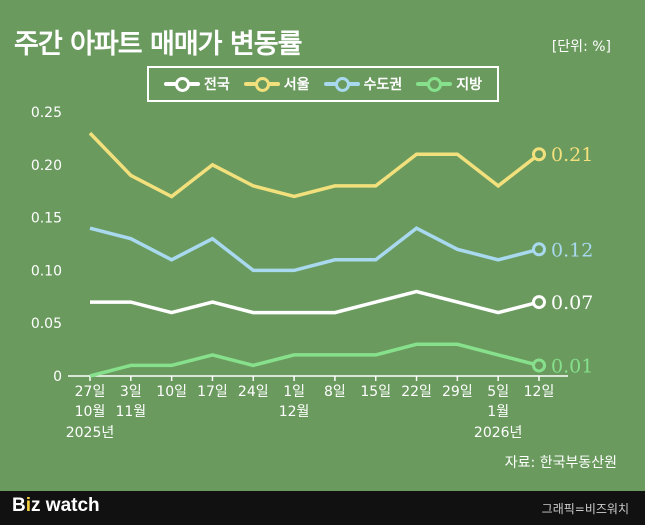 The width and height of the screenshot is (645, 525). I want to click on x-tick-sublabel: 1월, so click(498, 412).